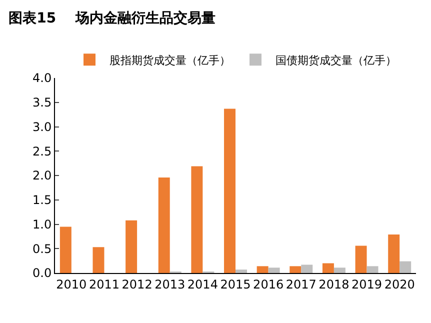 This screenshot has width=431, height=323. What do you see at coordinates (42, 127) in the screenshot?
I see `y-tick-label: 3.0` at bounding box center [42, 127].